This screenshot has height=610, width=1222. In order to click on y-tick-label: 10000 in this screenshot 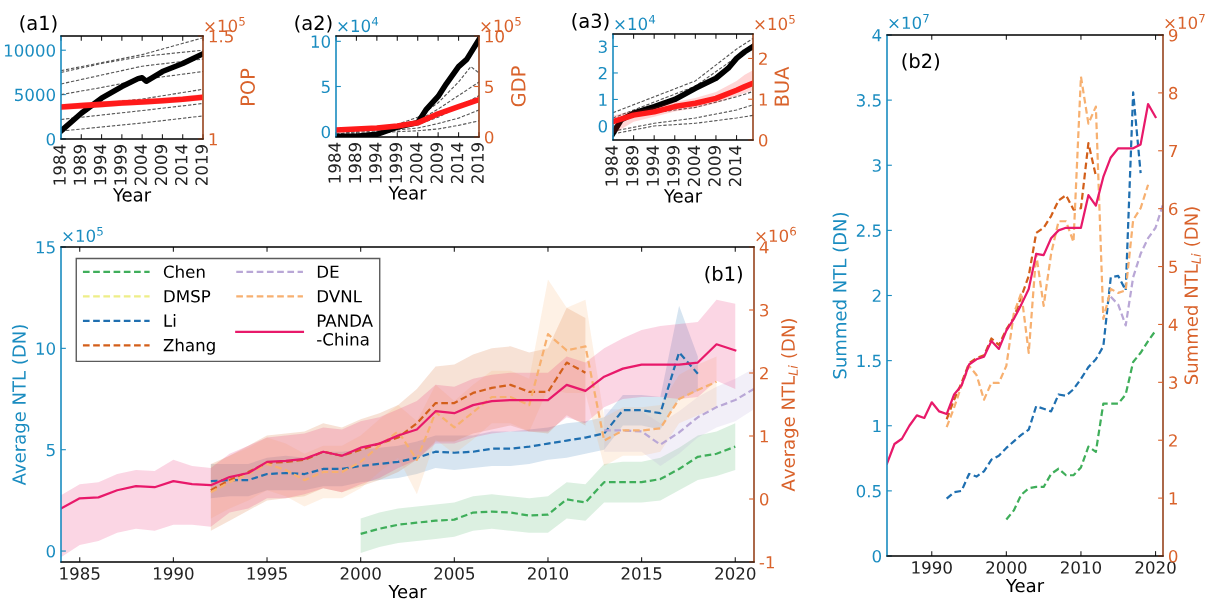, I will do `click(30, 50)`.